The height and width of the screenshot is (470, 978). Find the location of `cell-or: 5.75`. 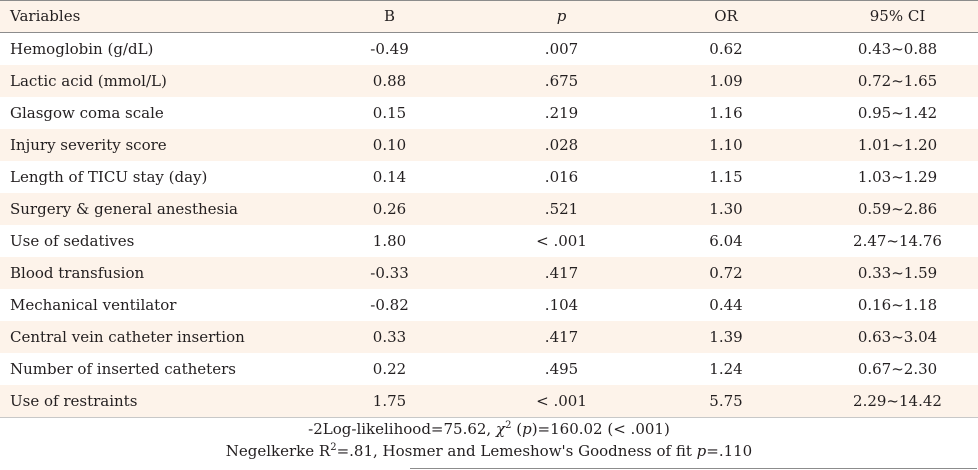

cell-or: 5.75 is located at coordinates (726, 401).